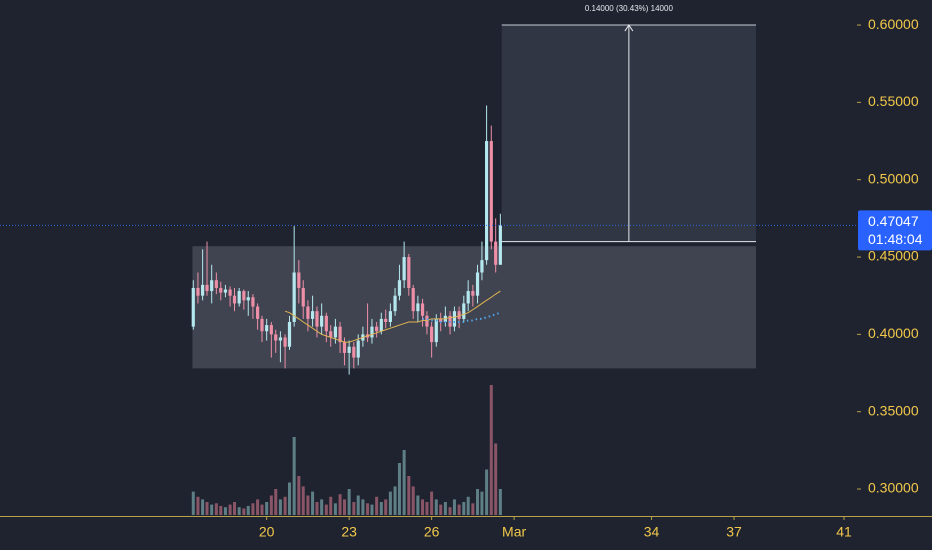 This screenshot has height=550, width=932. What do you see at coordinates (893, 488) in the screenshot?
I see `y-tick-label: 0.30000` at bounding box center [893, 488].